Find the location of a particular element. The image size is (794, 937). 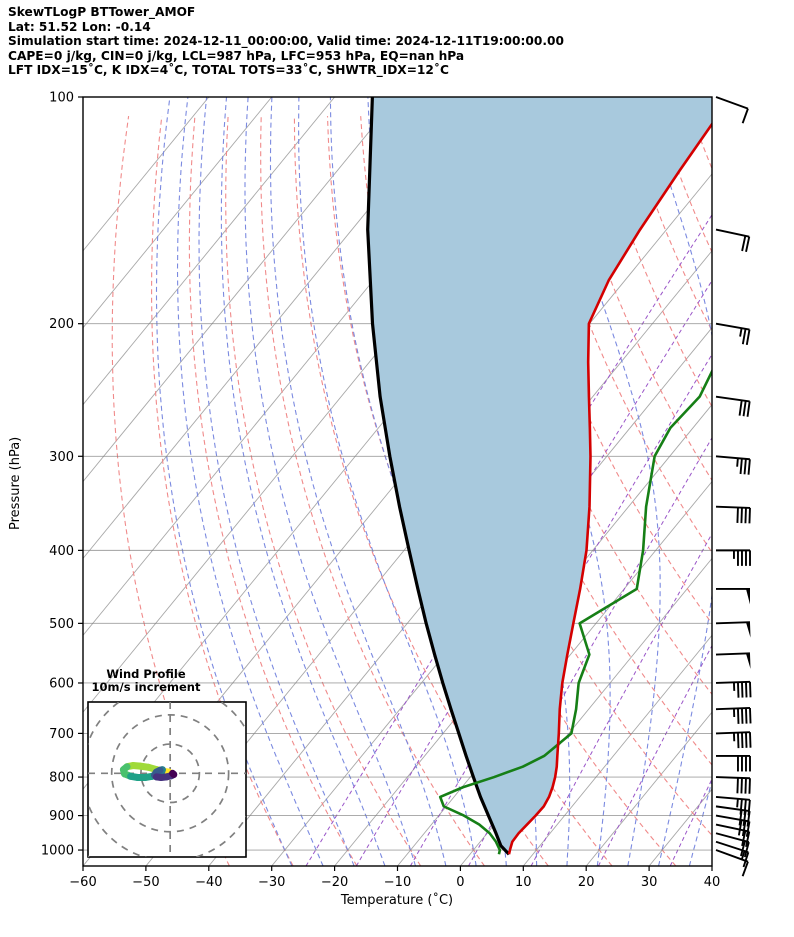

y-tick-label: 500 is located at coordinates (61, 624).